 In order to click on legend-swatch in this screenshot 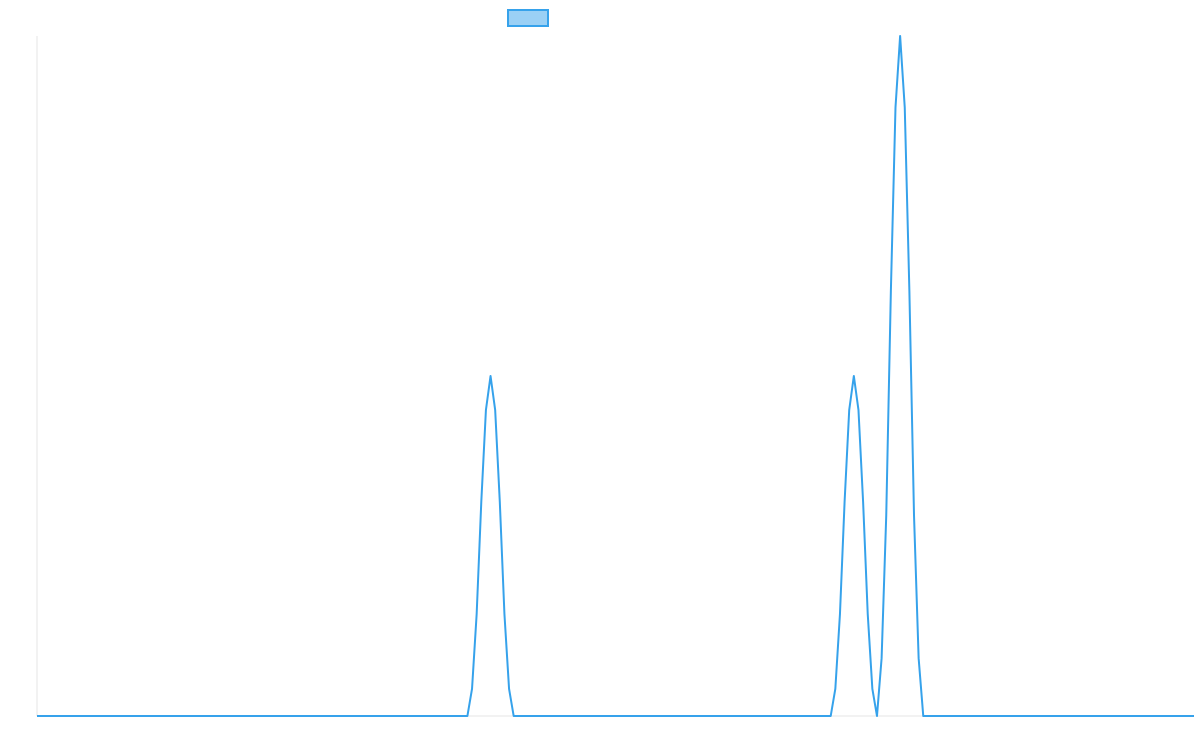, I will do `click(528, 18)`.